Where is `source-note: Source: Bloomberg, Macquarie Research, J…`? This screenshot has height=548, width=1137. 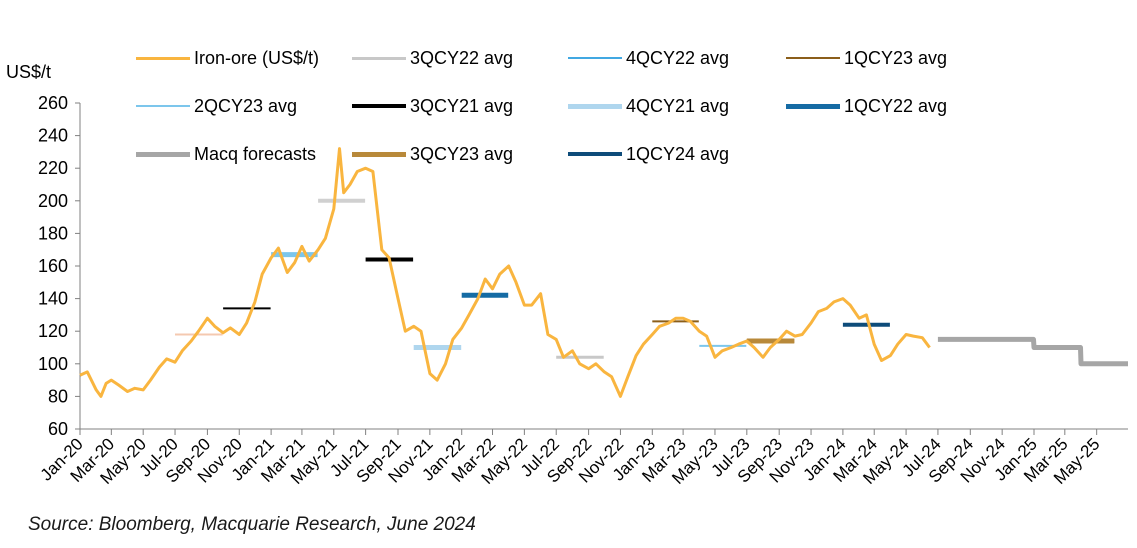
source-note: Source: Bloomberg, Macquarie Research, J… is located at coordinates (252, 524).